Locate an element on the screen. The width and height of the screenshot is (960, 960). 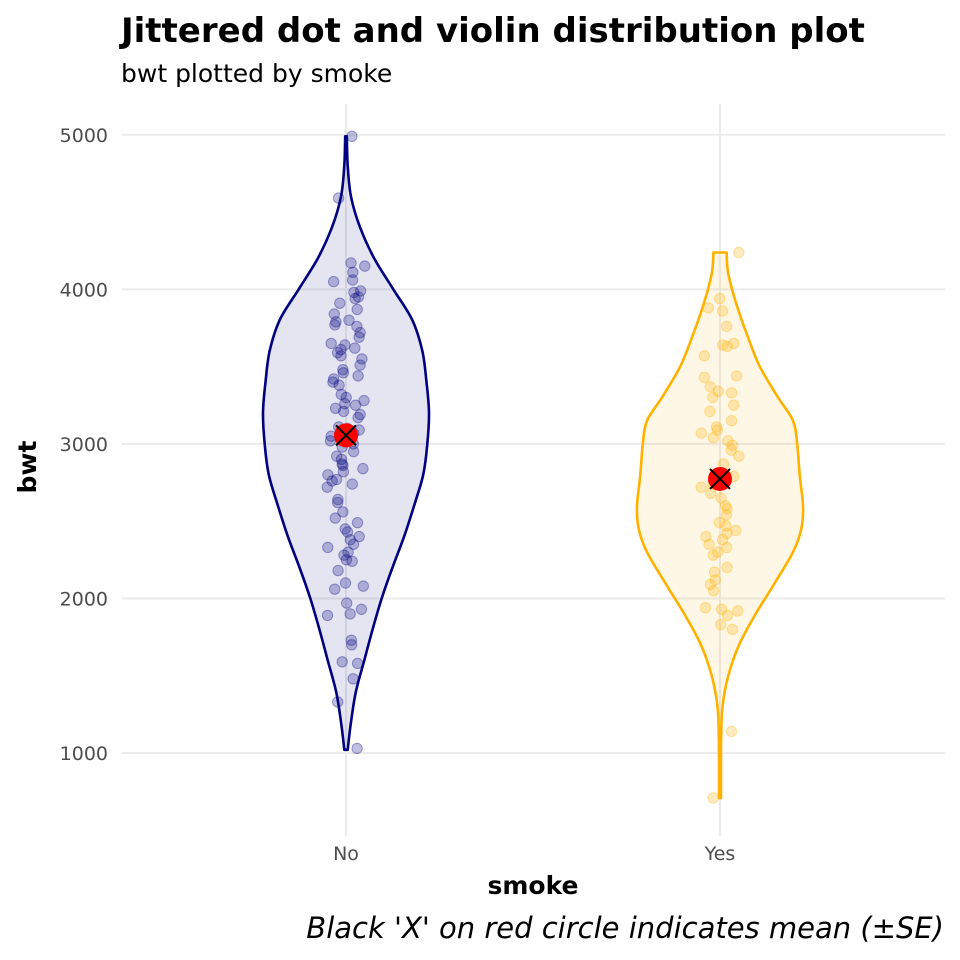
x-tick-label: No is located at coordinates (346, 854).